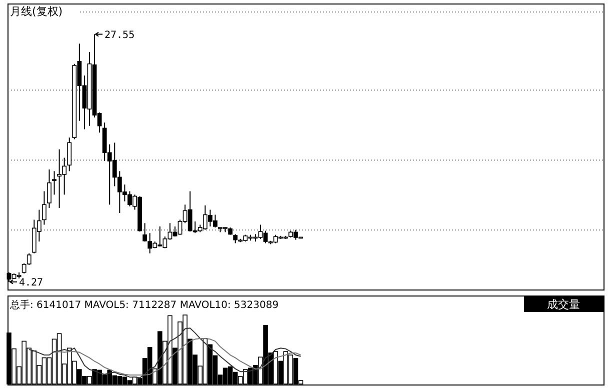 This screenshot has height=388, width=611. I want to click on text: 总手: 6141017 MAVOL5: 7112287 MAVOL10: 5323089, so click(144, 305).